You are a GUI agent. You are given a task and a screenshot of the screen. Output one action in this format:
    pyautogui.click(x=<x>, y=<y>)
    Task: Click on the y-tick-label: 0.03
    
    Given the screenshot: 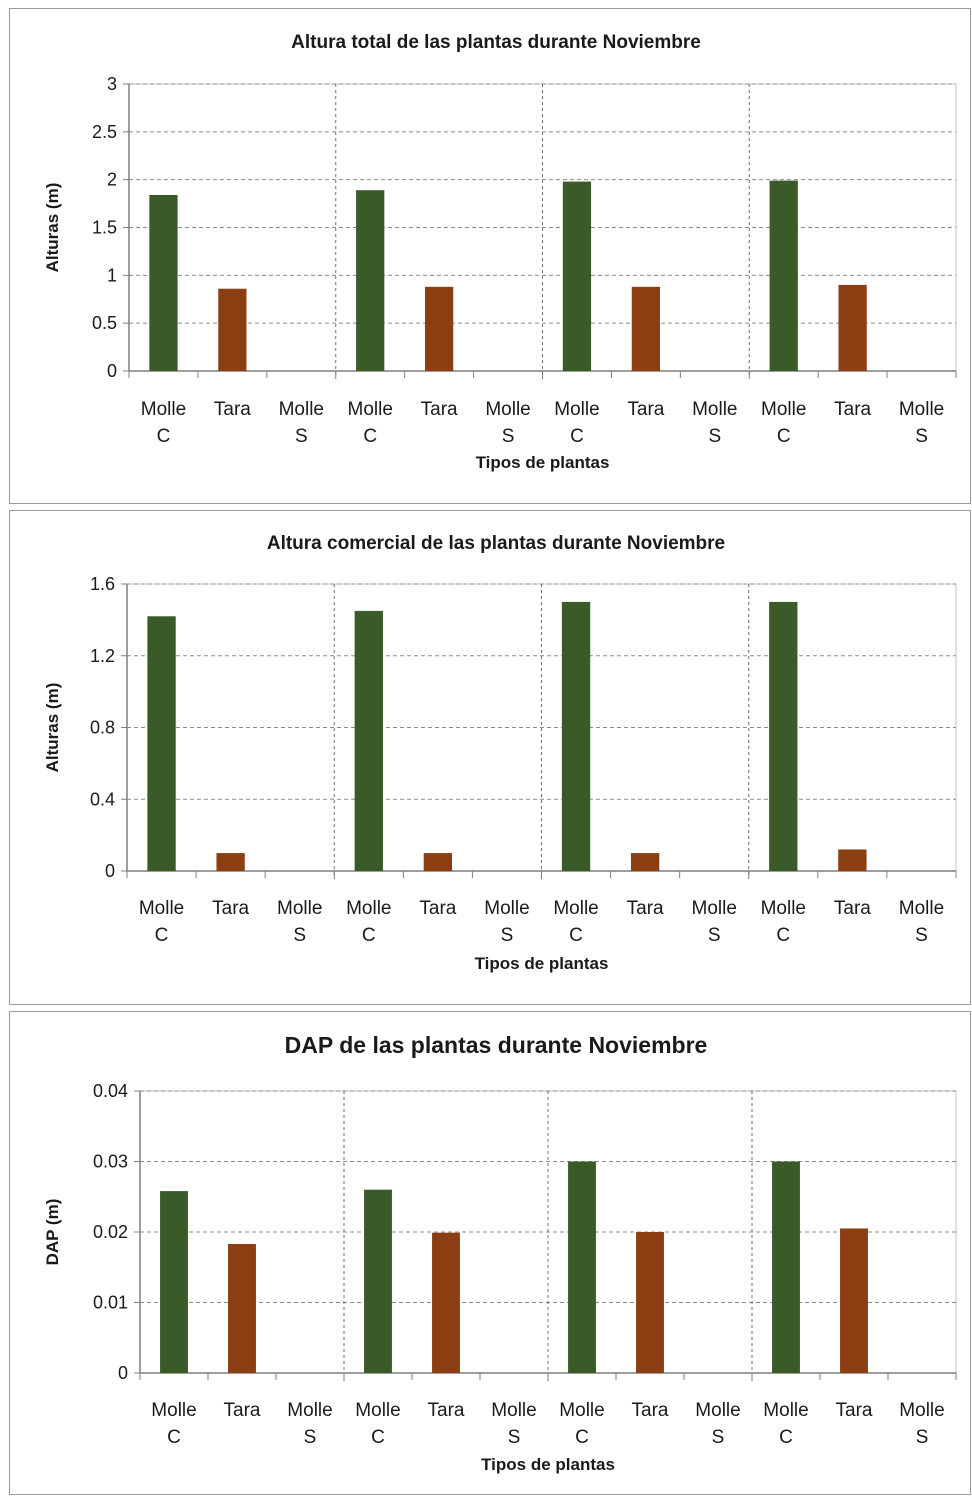 What is the action you would take?
    pyautogui.click(x=110, y=1162)
    